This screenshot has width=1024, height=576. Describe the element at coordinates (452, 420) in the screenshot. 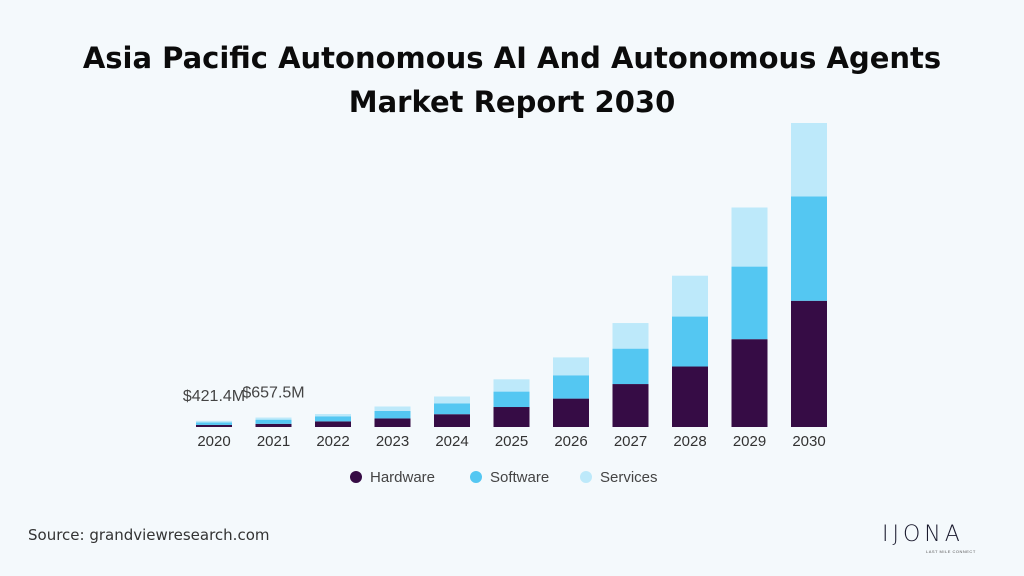

I see `bar-hardware-2024` at that location.